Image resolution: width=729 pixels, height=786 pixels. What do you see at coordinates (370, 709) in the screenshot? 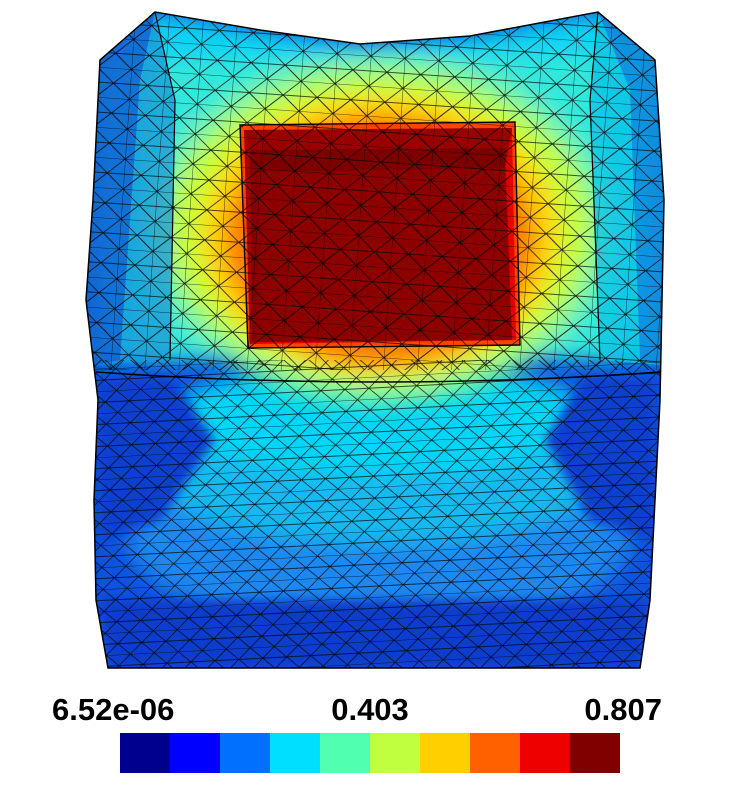
I see `colorbar-mid-label: 0.403` at bounding box center [370, 709].